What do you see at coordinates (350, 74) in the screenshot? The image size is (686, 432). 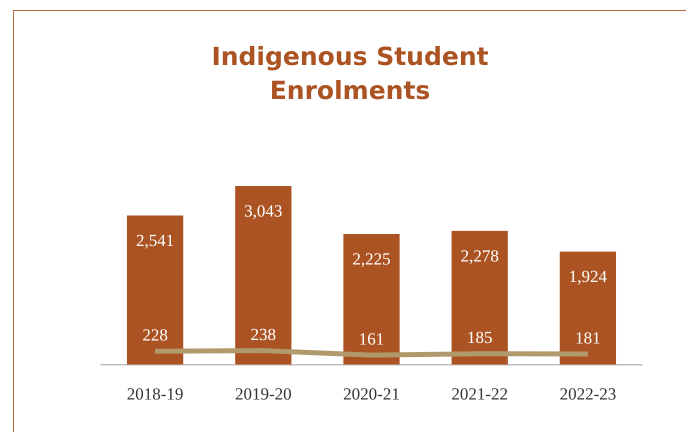 I see `chart-title: Indigenous Student Enrolments` at bounding box center [350, 74].